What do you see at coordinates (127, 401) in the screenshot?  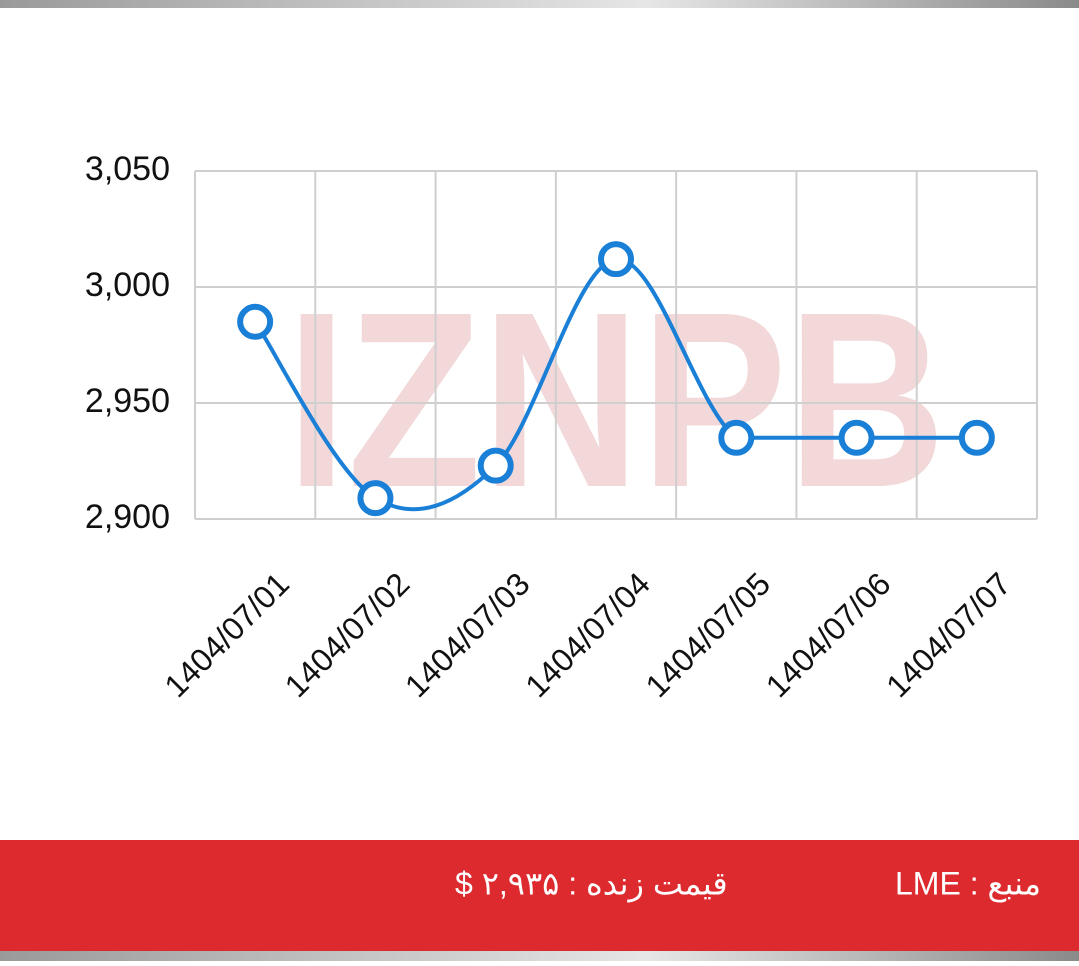 I see `y-tick-label: 2,950` at bounding box center [127, 401].